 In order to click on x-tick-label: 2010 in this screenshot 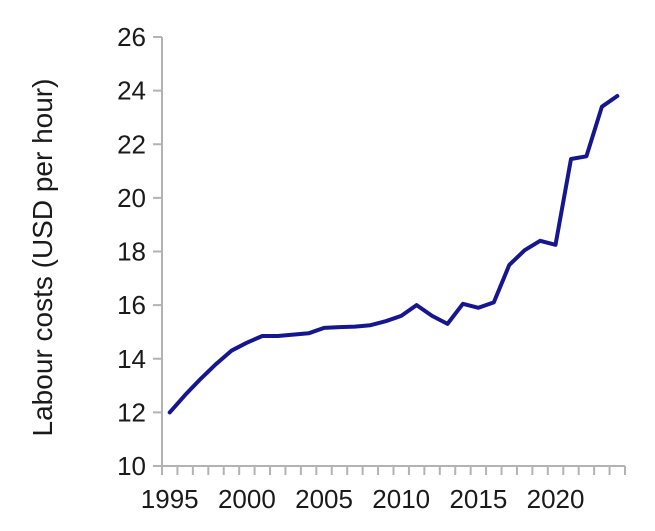, I will do `click(401, 499)`.